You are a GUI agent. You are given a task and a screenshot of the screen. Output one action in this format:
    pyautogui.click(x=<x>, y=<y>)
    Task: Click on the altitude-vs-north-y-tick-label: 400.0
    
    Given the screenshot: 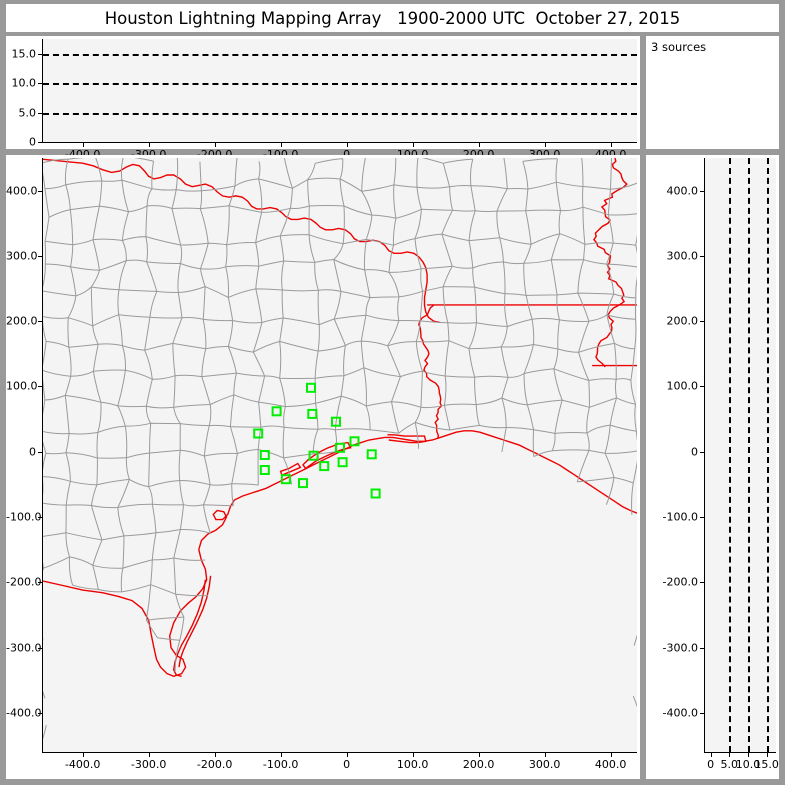 What is the action you would take?
    pyautogui.click(x=682, y=191)
    